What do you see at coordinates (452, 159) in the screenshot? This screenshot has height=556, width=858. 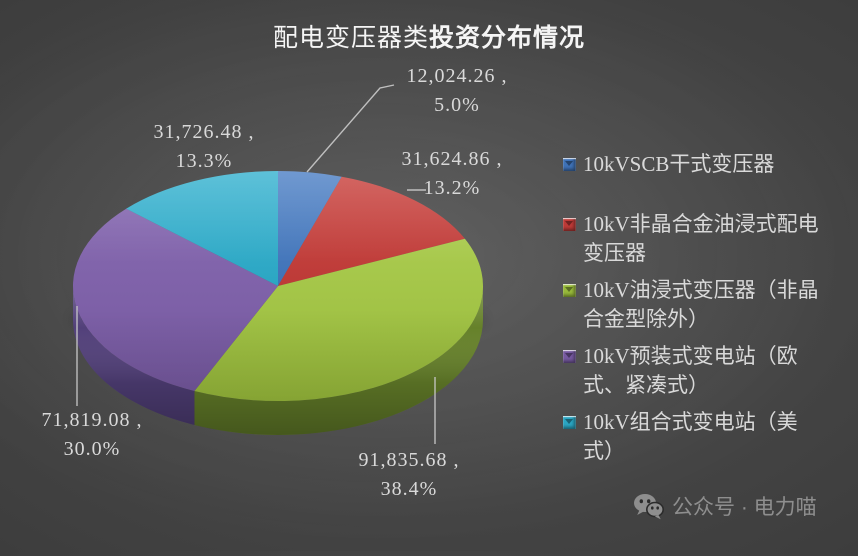 I see `data-label-value: 31,624.86 ,` at bounding box center [452, 159].